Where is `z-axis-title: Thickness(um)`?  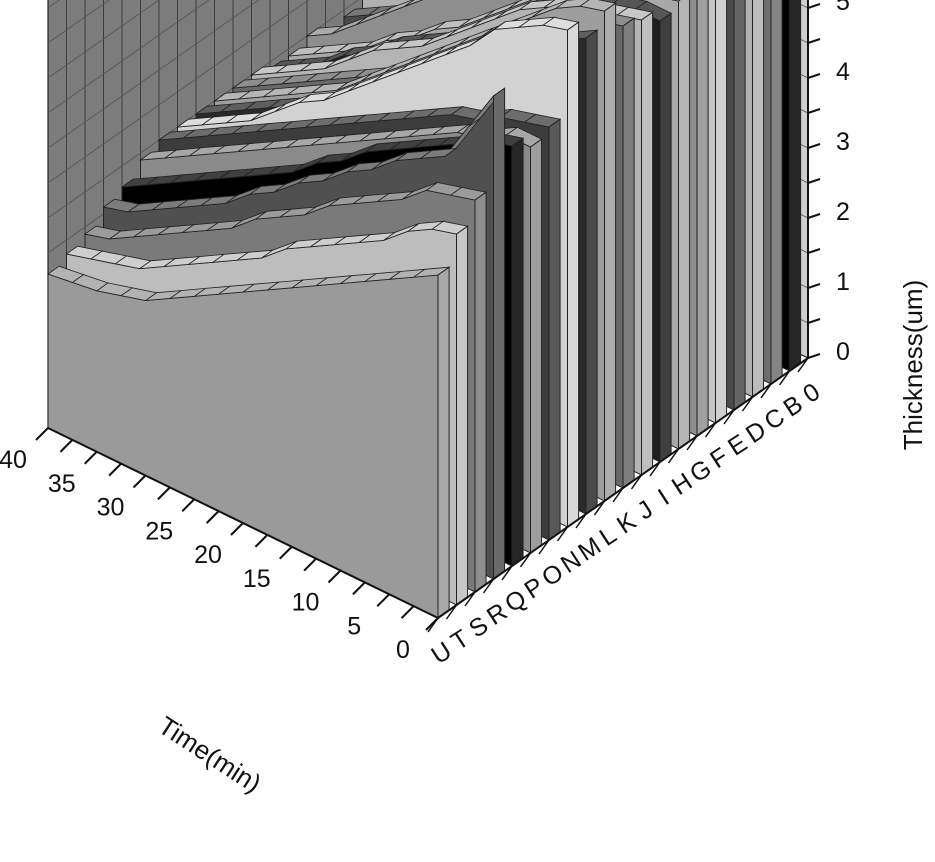
z-axis-title: Thickness(um) is located at coordinates (913, 365).